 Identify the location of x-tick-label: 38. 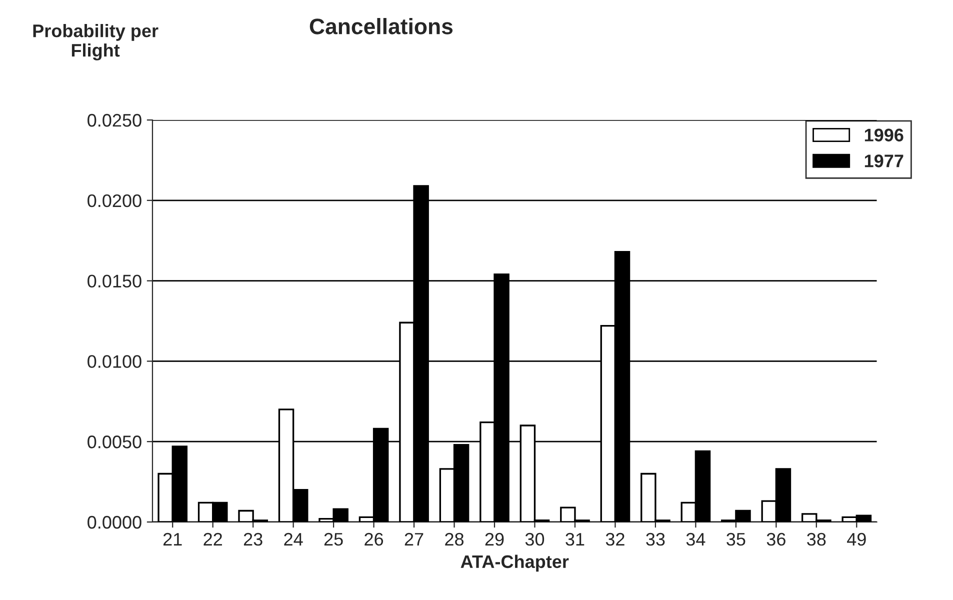
(816, 539).